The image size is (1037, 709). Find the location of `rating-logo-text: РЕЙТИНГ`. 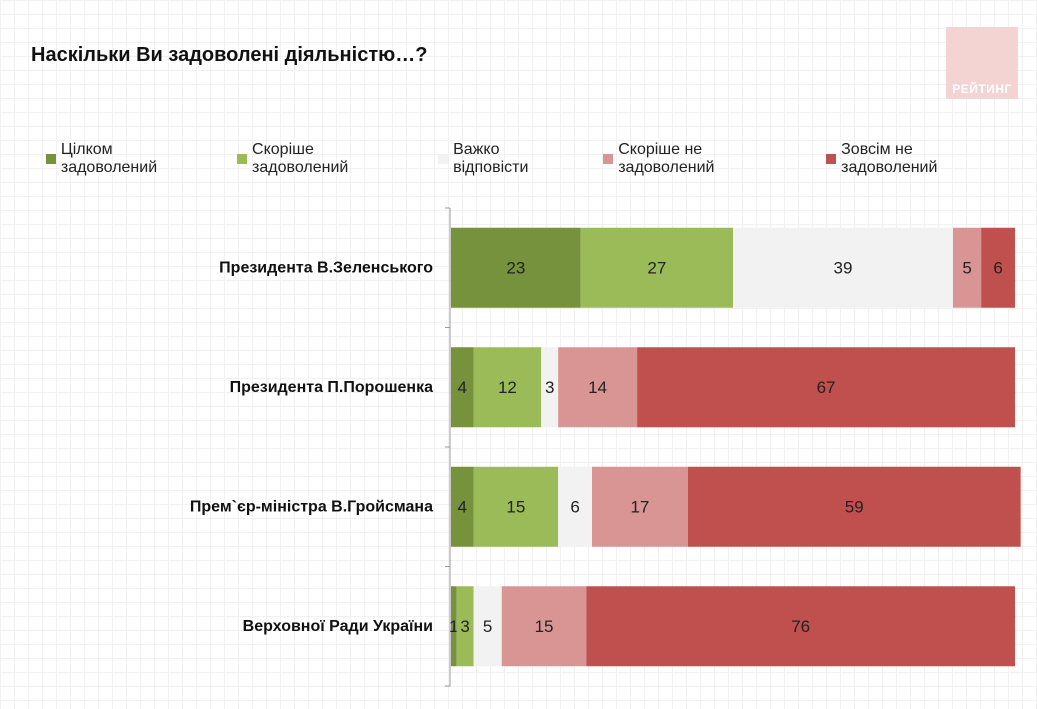

rating-logo-text: РЕЙТИНГ is located at coordinates (982, 89).